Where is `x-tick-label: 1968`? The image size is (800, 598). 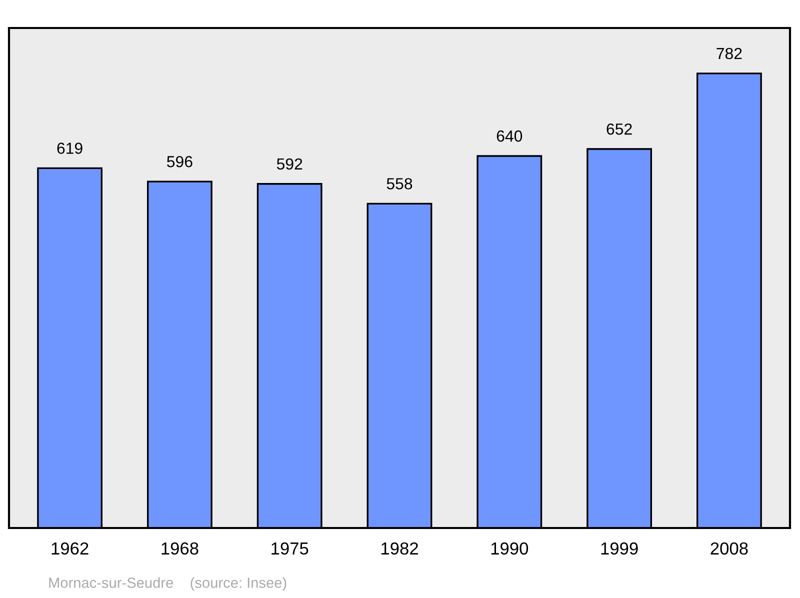 x-tick-label: 1968 is located at coordinates (180, 548).